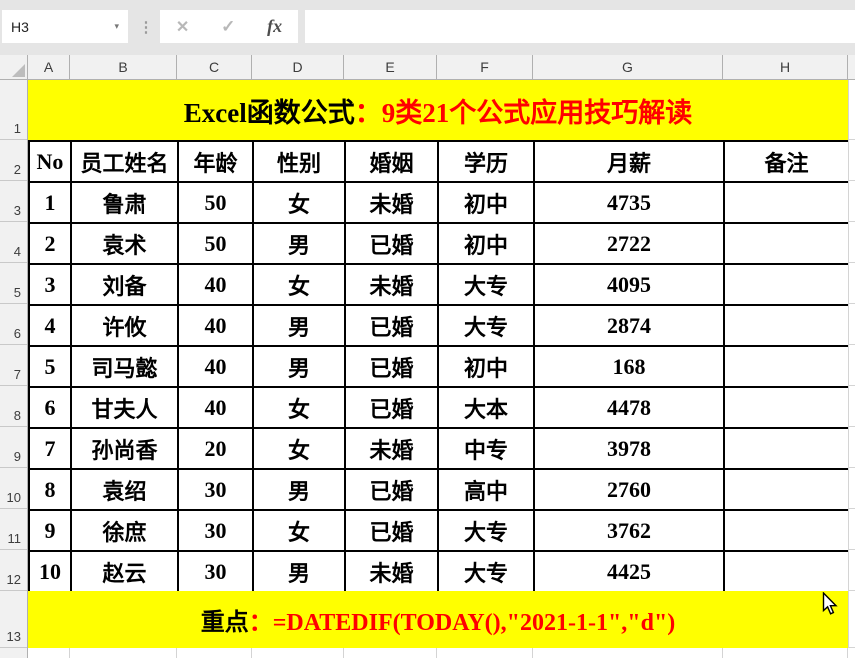 The height and width of the screenshot is (658, 855). Describe the element at coordinates (299, 161) in the screenshot. I see `table-header-cell: 性别` at that location.